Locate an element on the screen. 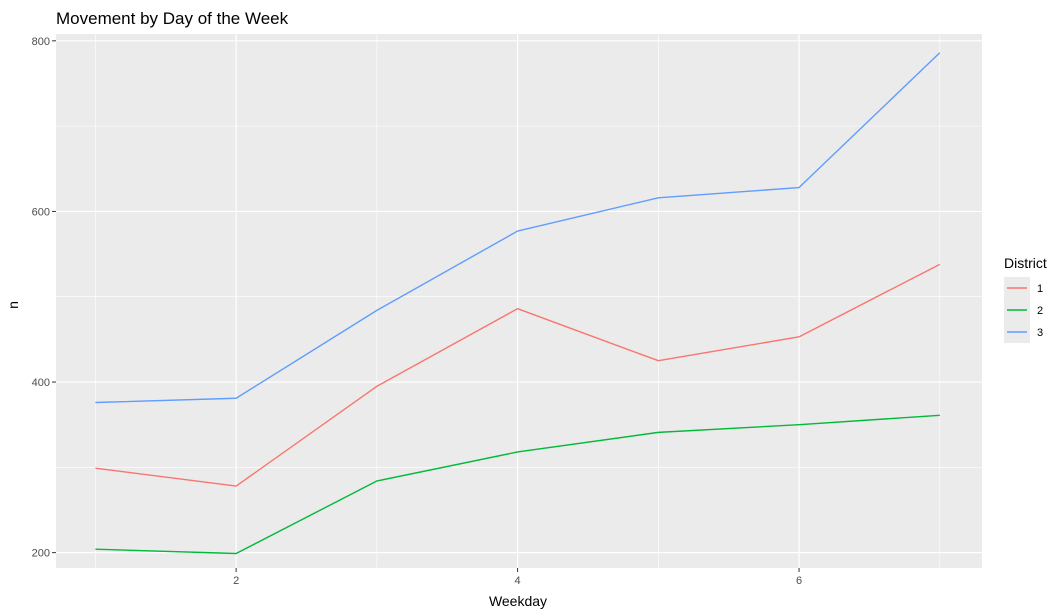  x-axis-title: Weekday is located at coordinates (518, 601).